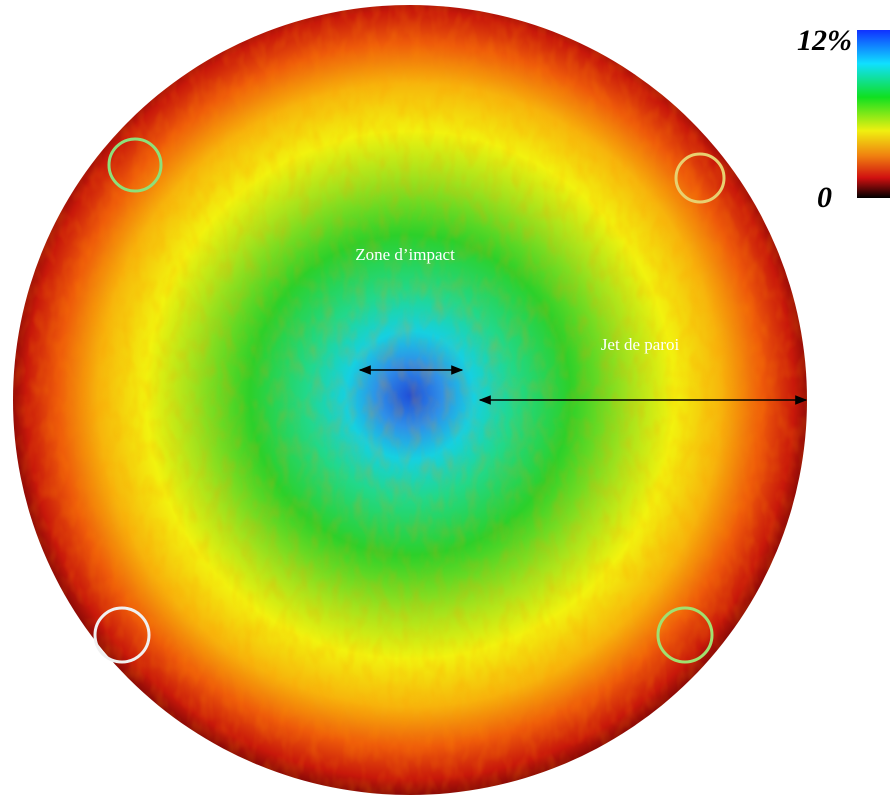  I want to click on colorbar-label: 0, so click(824, 197).